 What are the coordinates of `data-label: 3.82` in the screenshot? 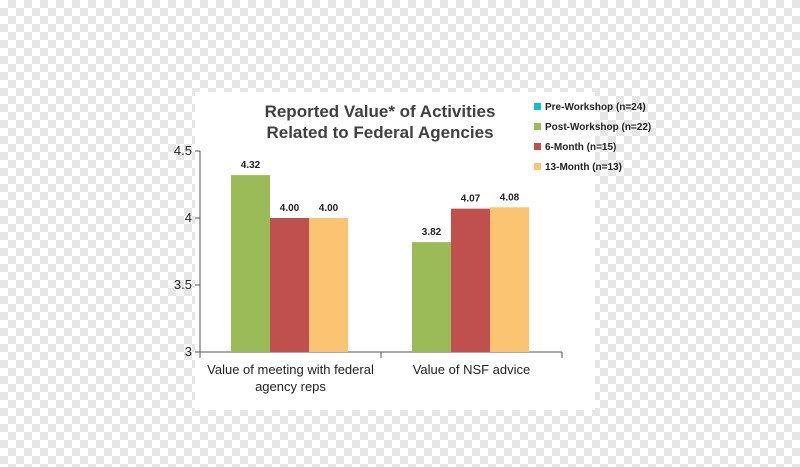 It's located at (432, 232).